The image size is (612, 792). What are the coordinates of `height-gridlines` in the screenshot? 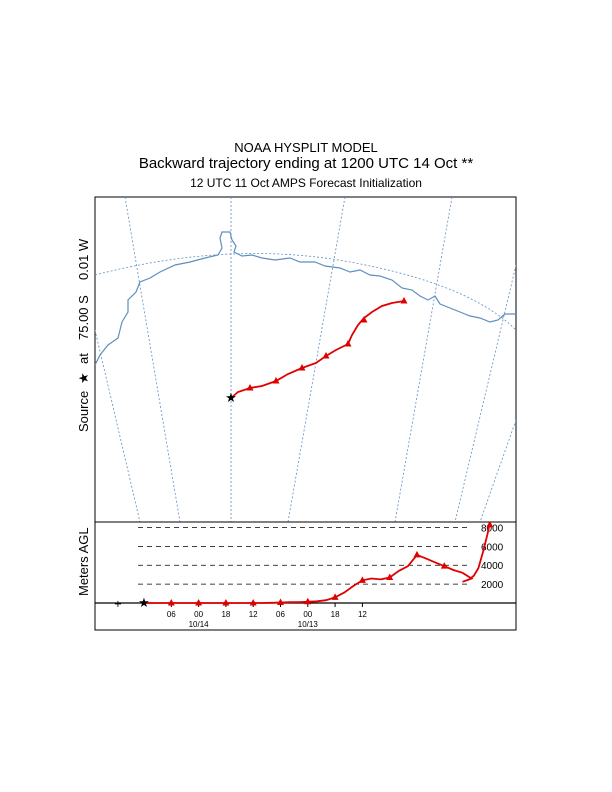 It's located at (304, 556).